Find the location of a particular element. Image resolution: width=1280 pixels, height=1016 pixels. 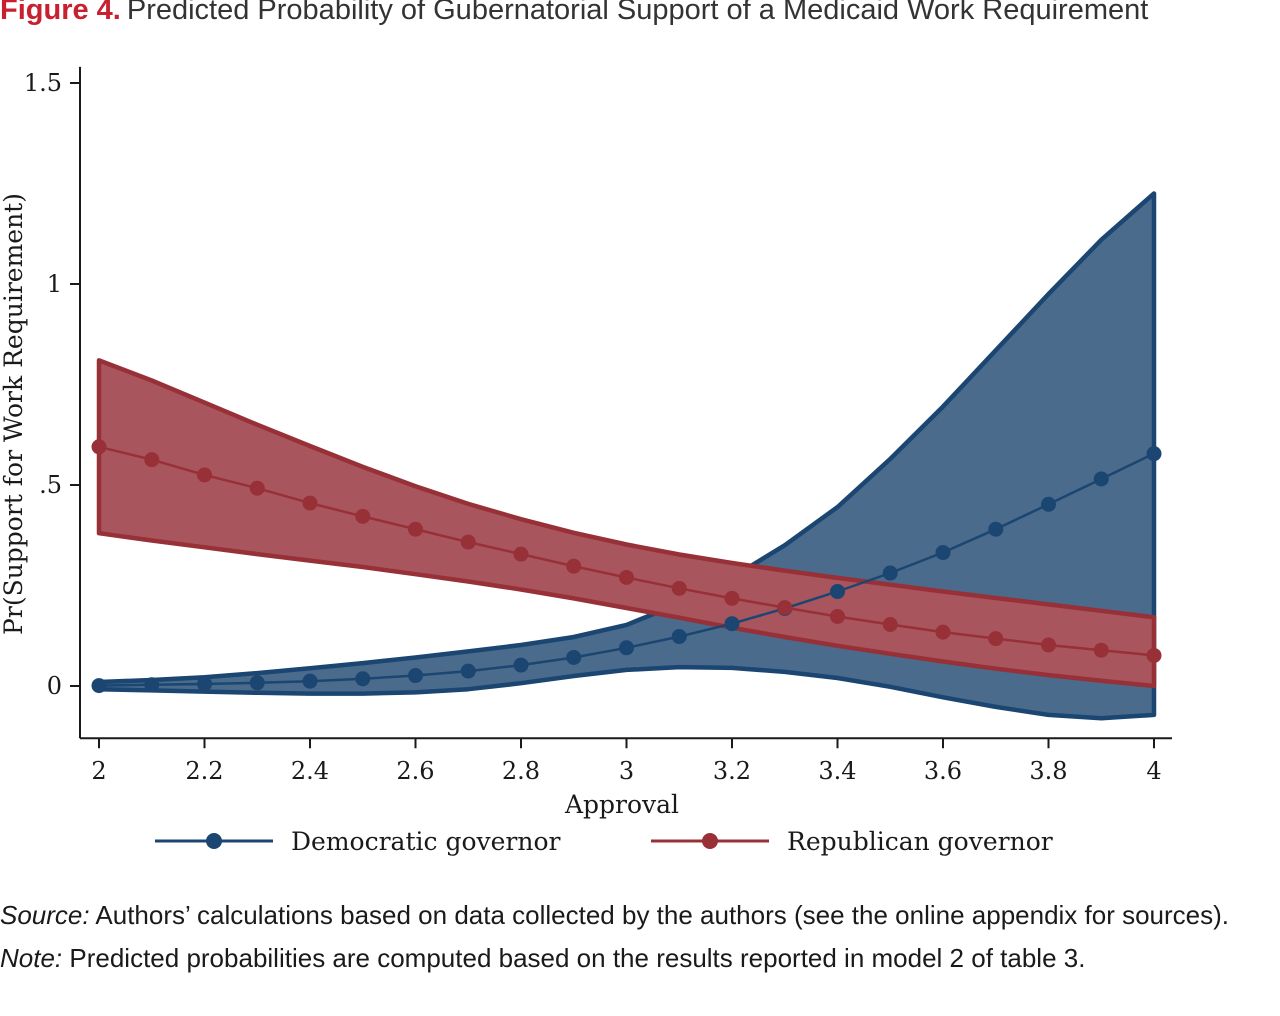

x-tick-label: 3.6 is located at coordinates (943, 771).